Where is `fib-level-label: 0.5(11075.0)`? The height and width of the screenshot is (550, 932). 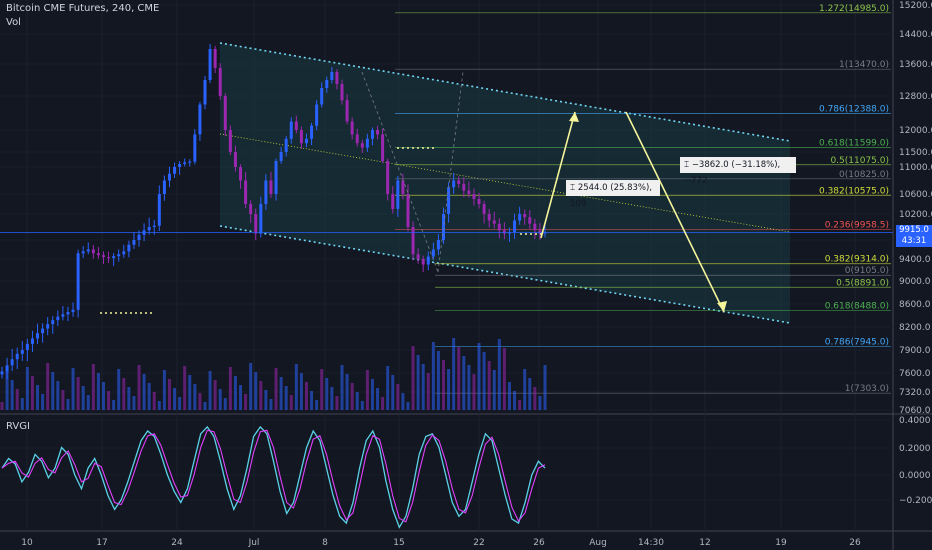
fib-level-label: 0.5(11075.0) is located at coordinates (859, 161).